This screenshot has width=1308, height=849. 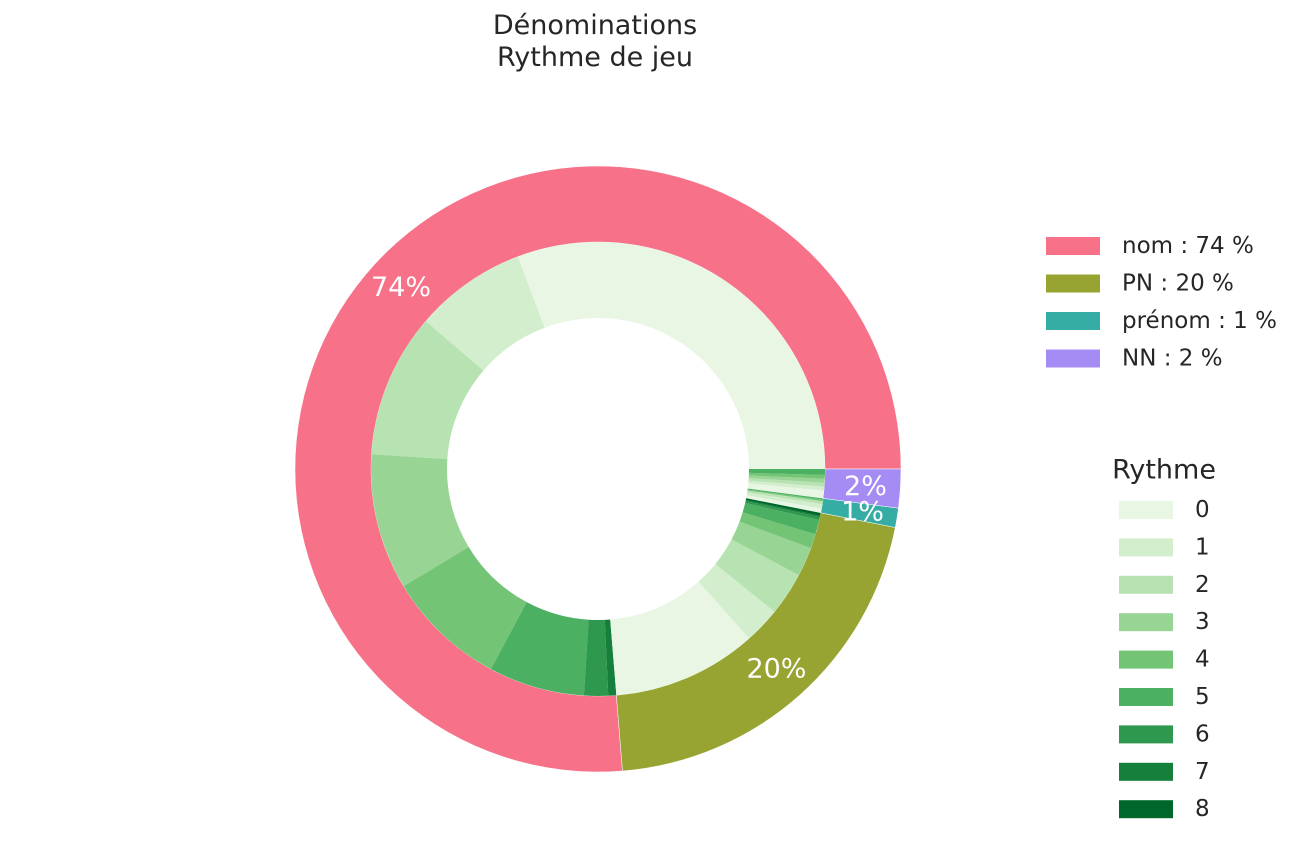 What do you see at coordinates (401, 287) in the screenshot?
I see `outer-slice-label-nom: 74%` at bounding box center [401, 287].